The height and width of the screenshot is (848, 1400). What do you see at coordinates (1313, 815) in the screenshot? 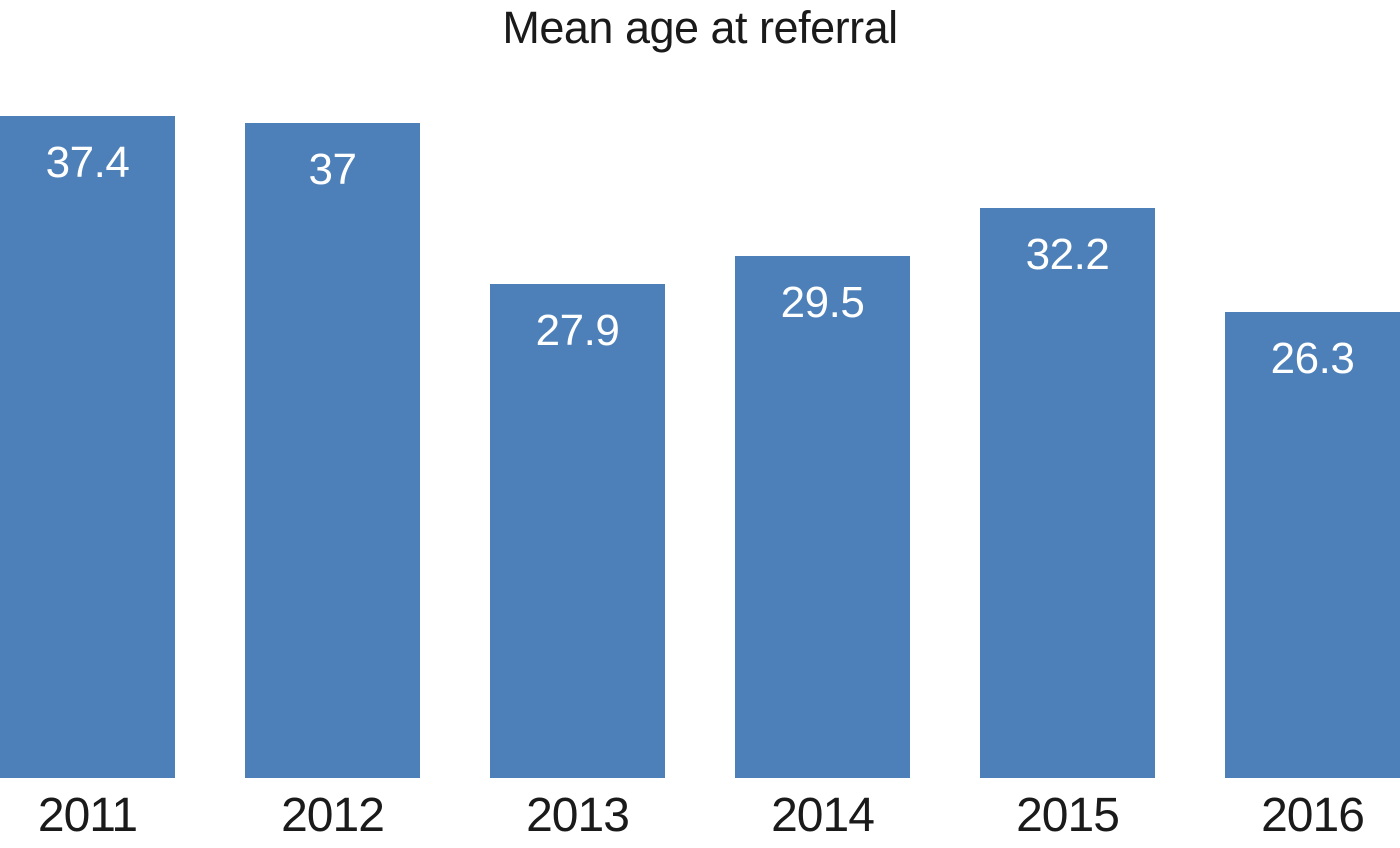
I see `x-axis-label-2016: 2016` at bounding box center [1313, 815].